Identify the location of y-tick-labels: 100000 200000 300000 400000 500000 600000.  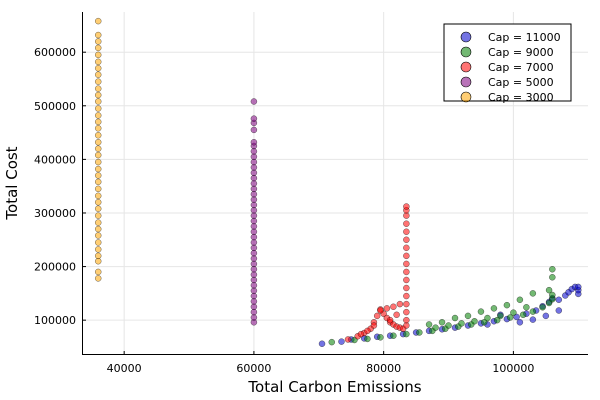
(60, 186).